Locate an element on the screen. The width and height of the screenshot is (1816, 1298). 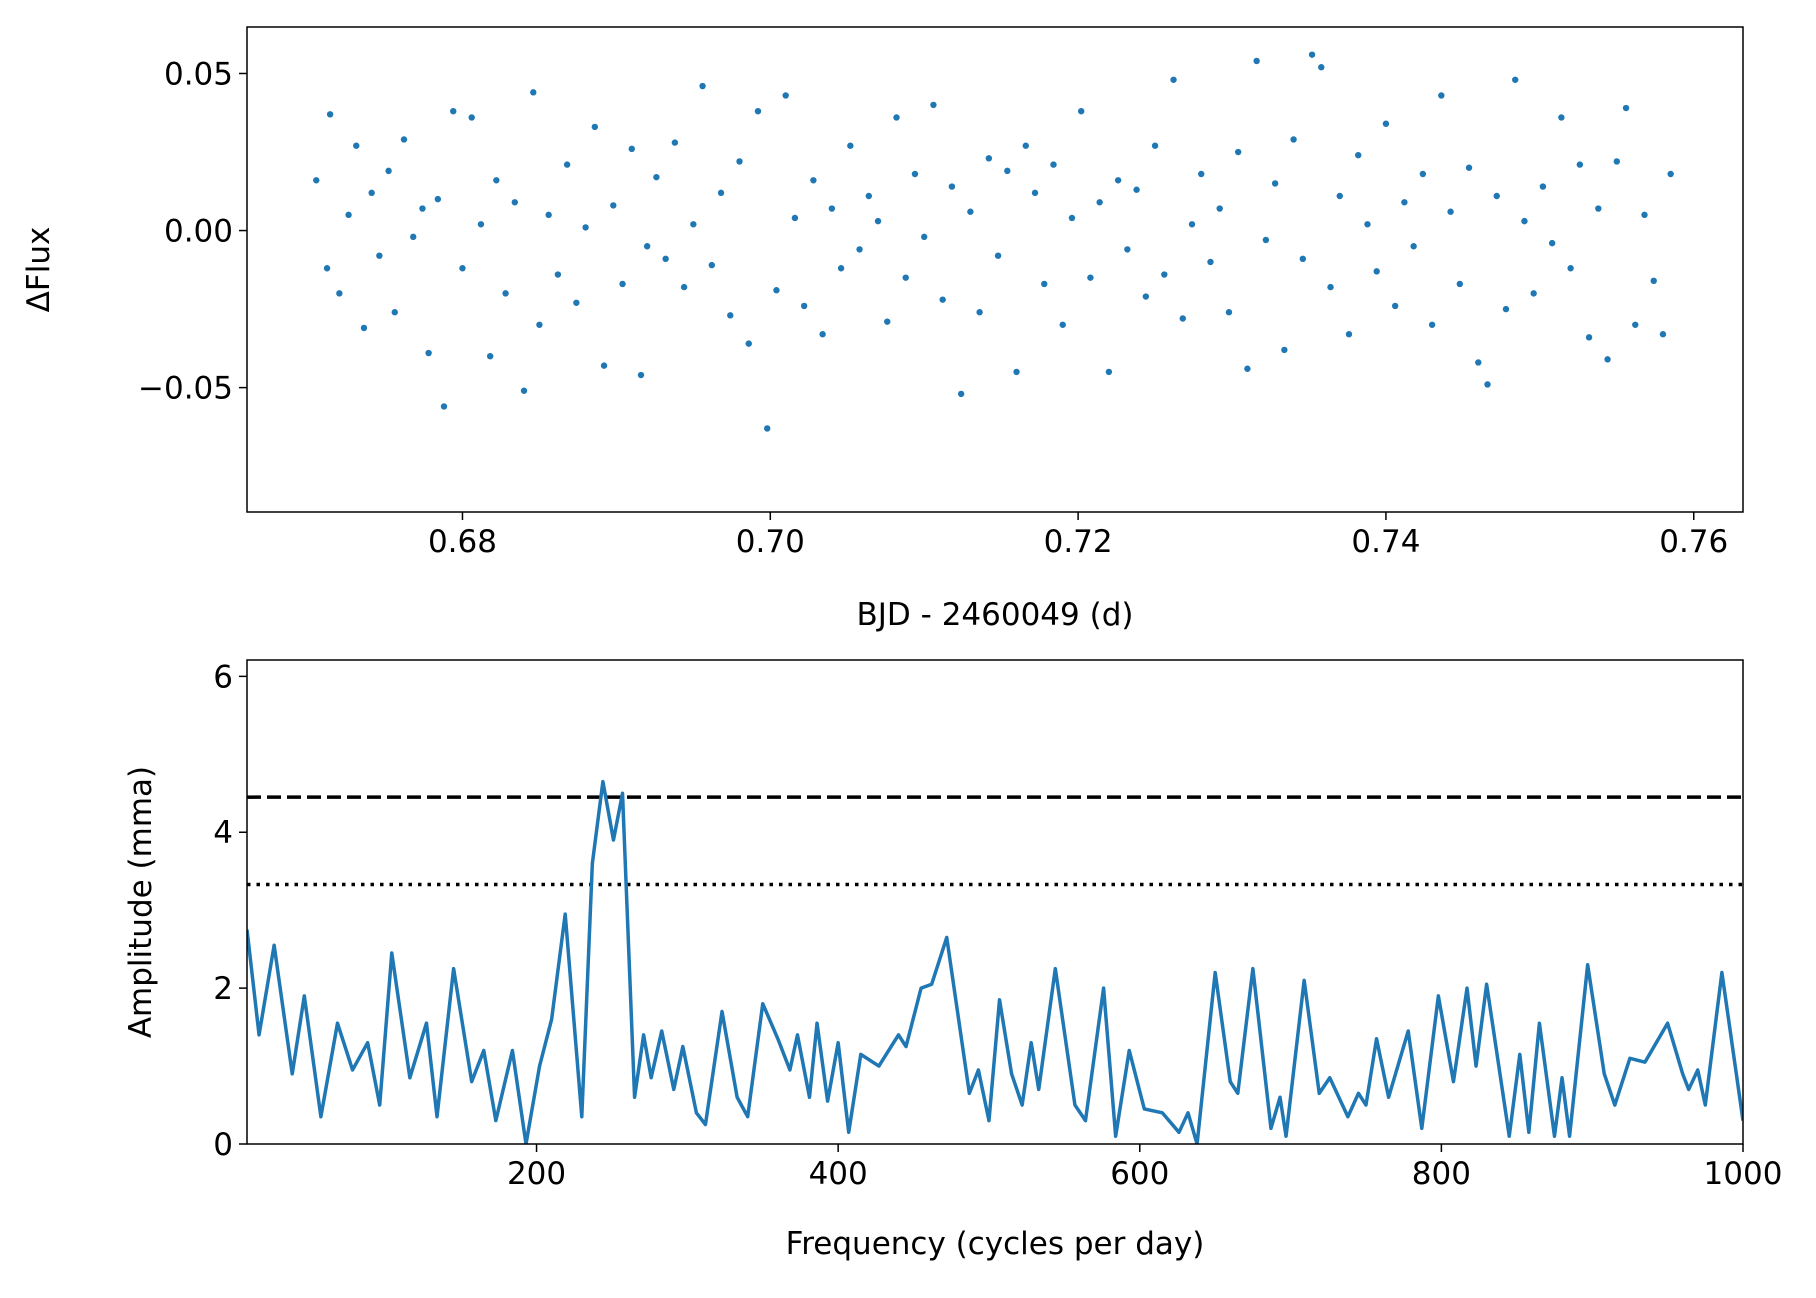
x-tick-label: 400 is located at coordinates (838, 1174).